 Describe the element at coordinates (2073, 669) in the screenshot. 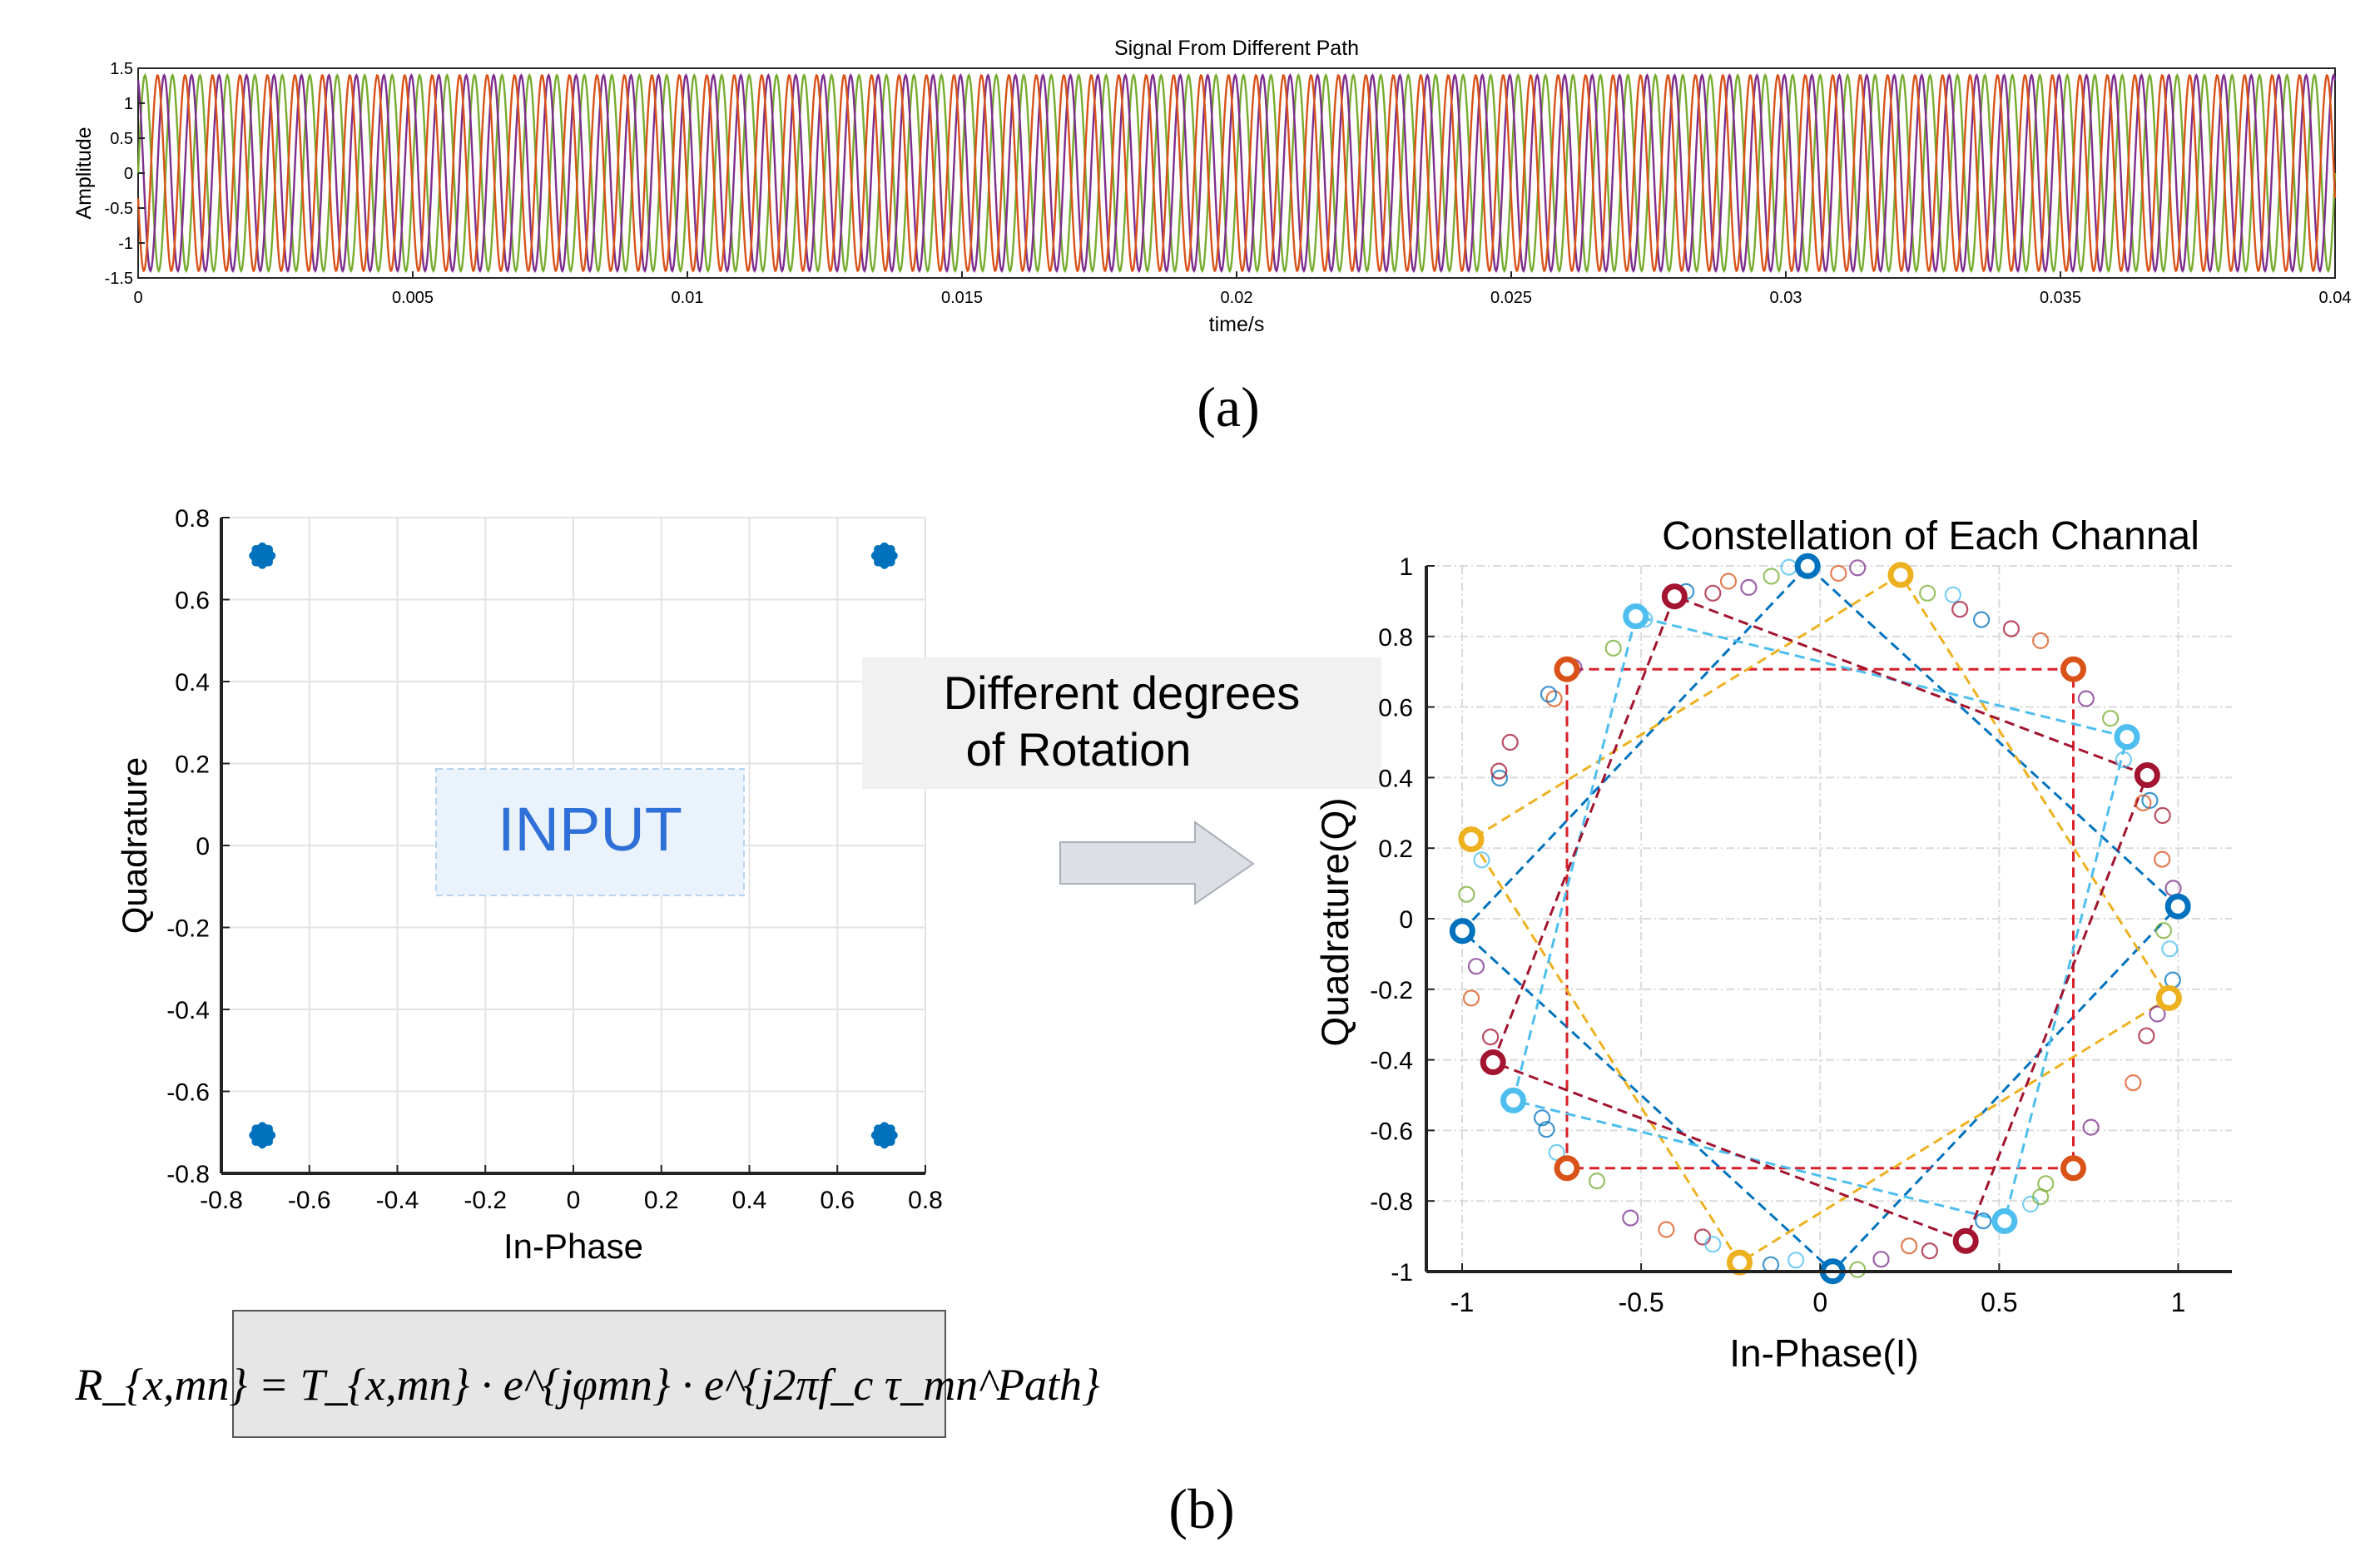

I see `channel-point-channel-red` at that location.